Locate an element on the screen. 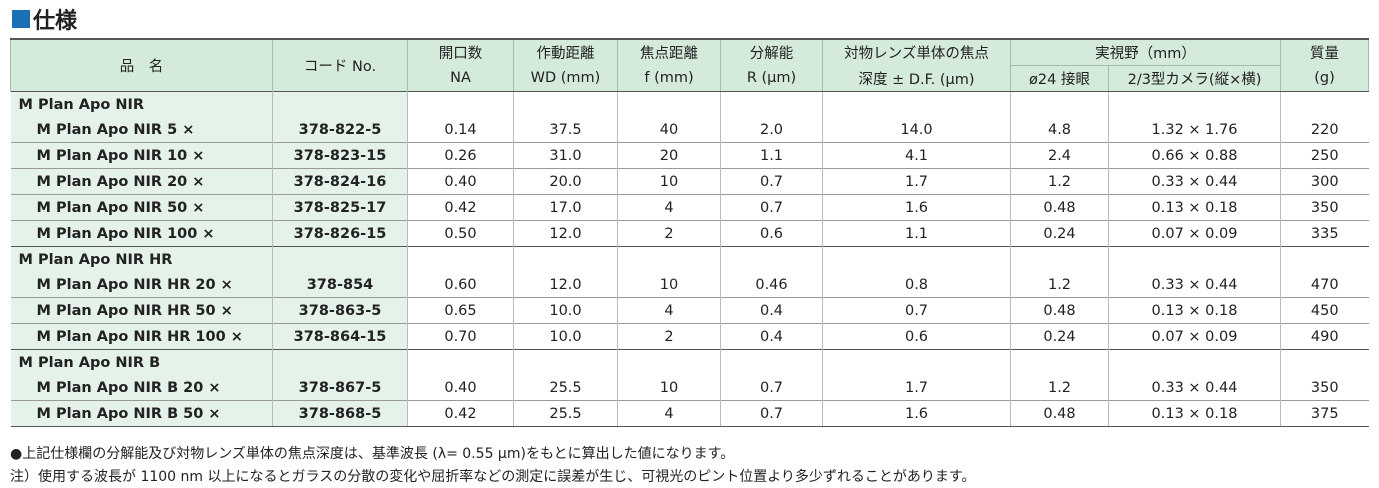  code: 378-863-5 is located at coordinates (340, 310).